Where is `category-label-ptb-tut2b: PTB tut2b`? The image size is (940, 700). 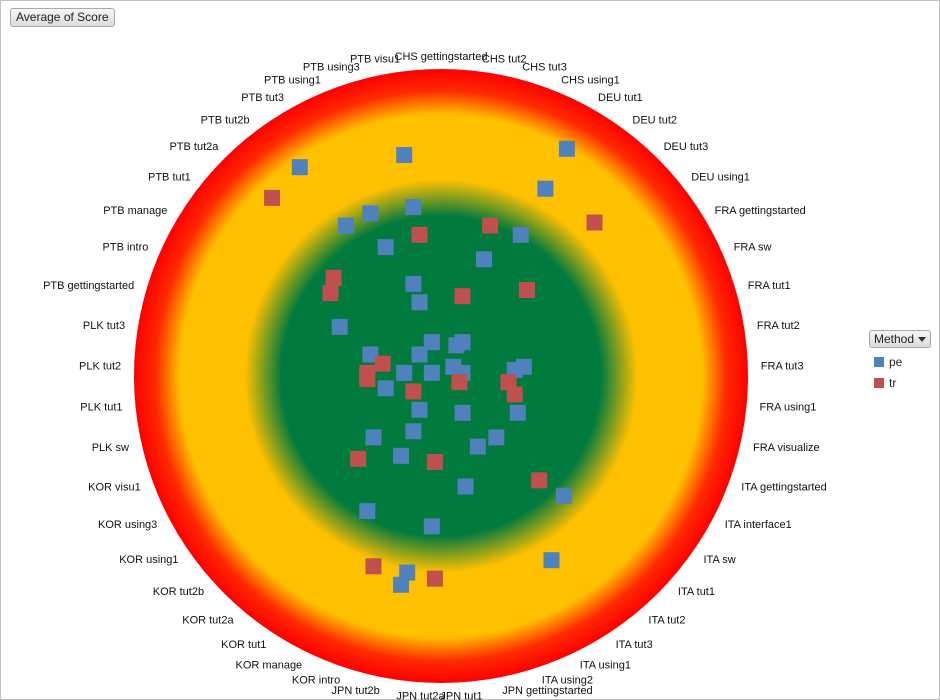 category-label-ptb-tut2b: PTB tut2b is located at coordinates (225, 121).